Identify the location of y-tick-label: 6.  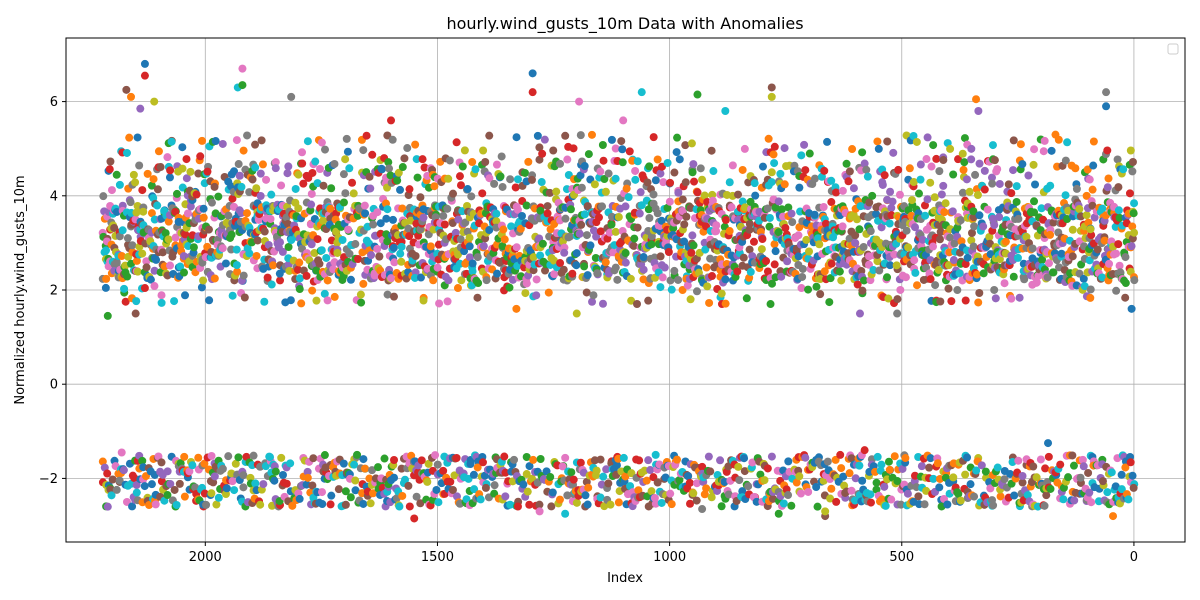
(54, 102).